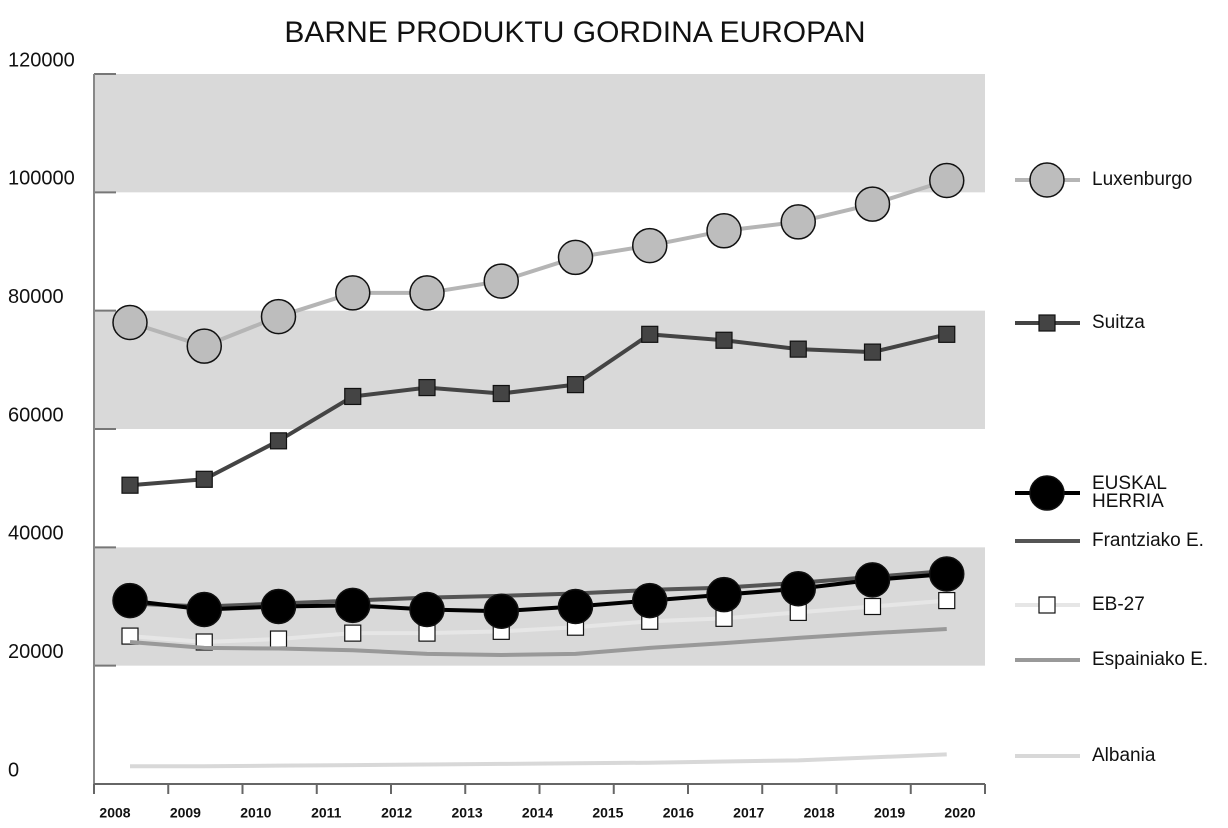 The height and width of the screenshot is (828, 1228). What do you see at coordinates (678, 813) in the screenshot?
I see `x-tick-label: 2016` at bounding box center [678, 813].